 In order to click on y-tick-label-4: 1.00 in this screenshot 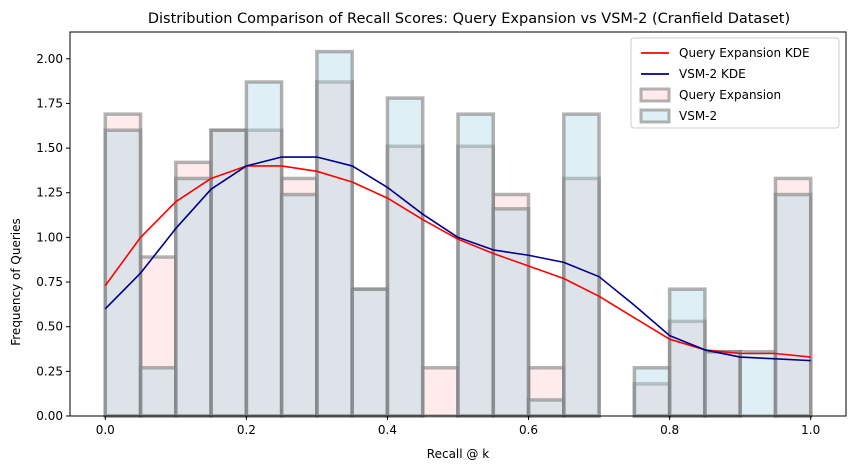, I will do `click(49, 237)`.